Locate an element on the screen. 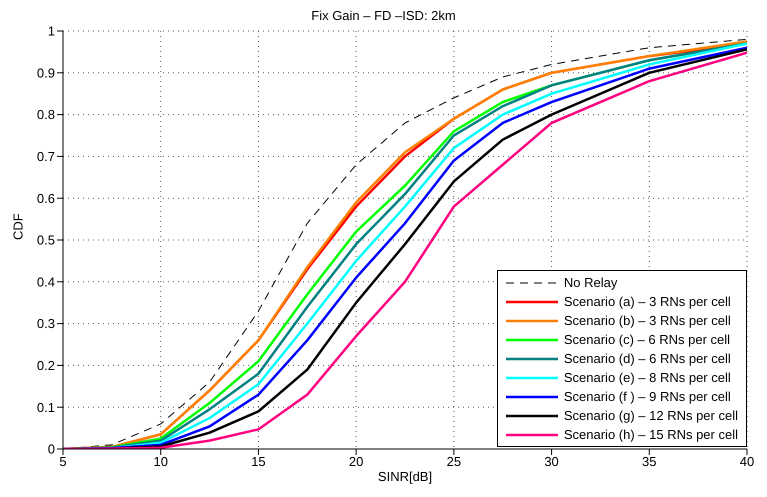 The width and height of the screenshot is (767, 497). x-tick-label: 40 is located at coordinates (747, 462).